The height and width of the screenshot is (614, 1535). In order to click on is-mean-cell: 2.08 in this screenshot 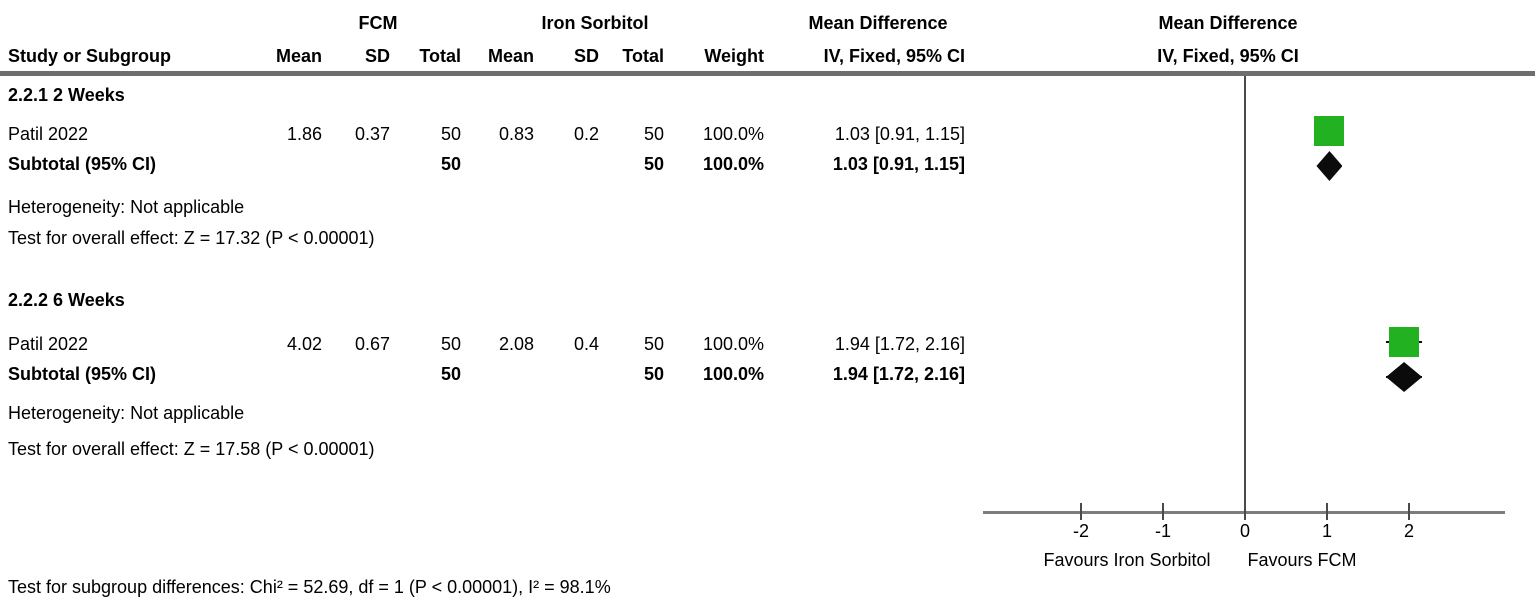, I will do `click(516, 344)`.